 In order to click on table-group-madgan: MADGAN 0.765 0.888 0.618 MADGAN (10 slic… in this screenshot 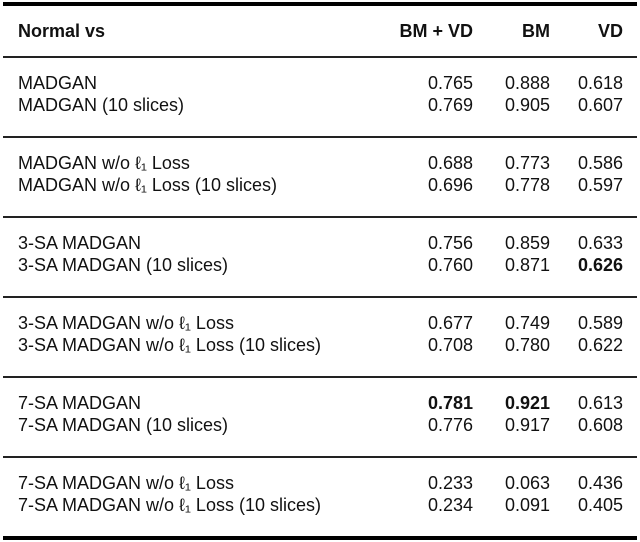, I will do `click(320, 97)`.